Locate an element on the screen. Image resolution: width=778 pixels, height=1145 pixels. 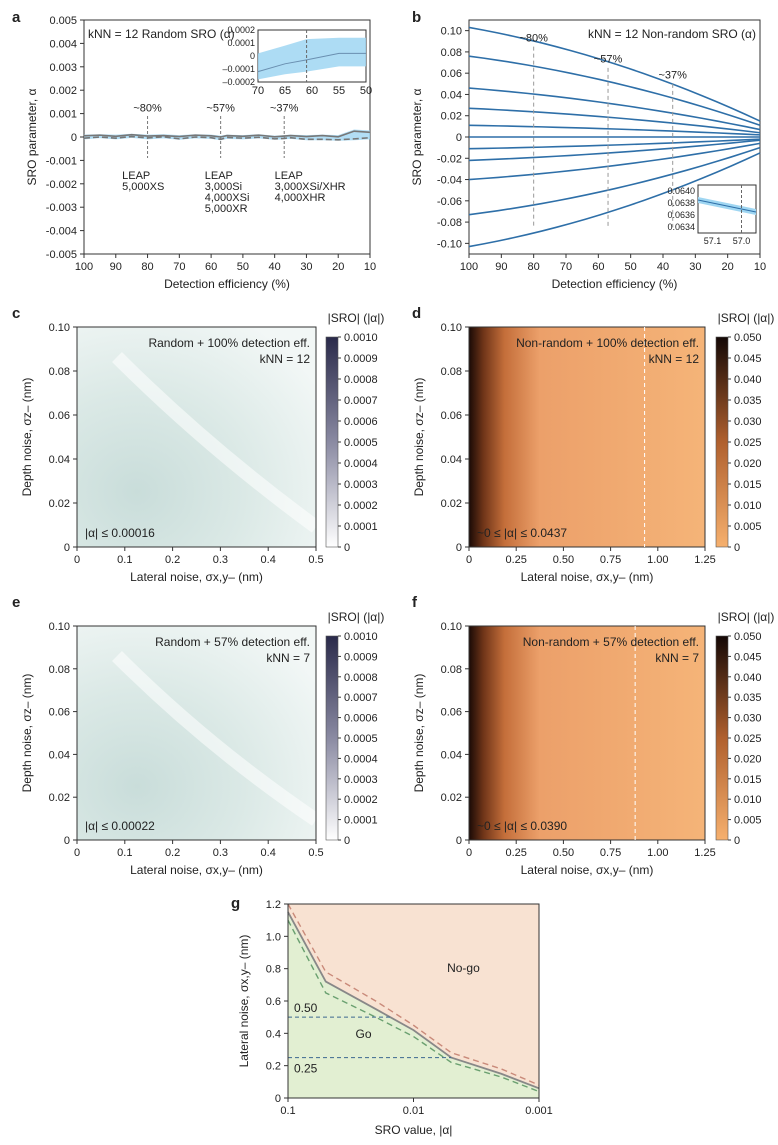
y-tick-label: 0.06 is located at coordinates (451, 74).